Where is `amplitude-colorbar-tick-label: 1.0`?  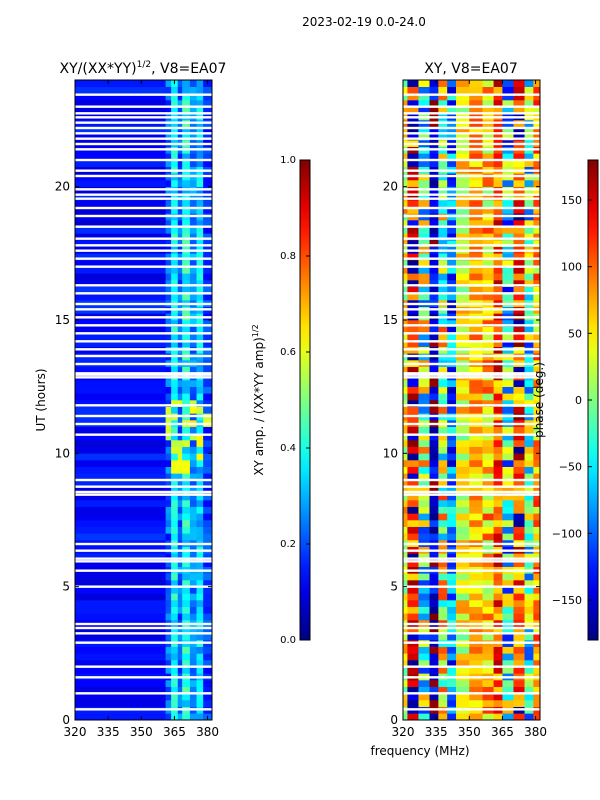
amplitude-colorbar-tick-label: 1.0 is located at coordinates (288, 160).